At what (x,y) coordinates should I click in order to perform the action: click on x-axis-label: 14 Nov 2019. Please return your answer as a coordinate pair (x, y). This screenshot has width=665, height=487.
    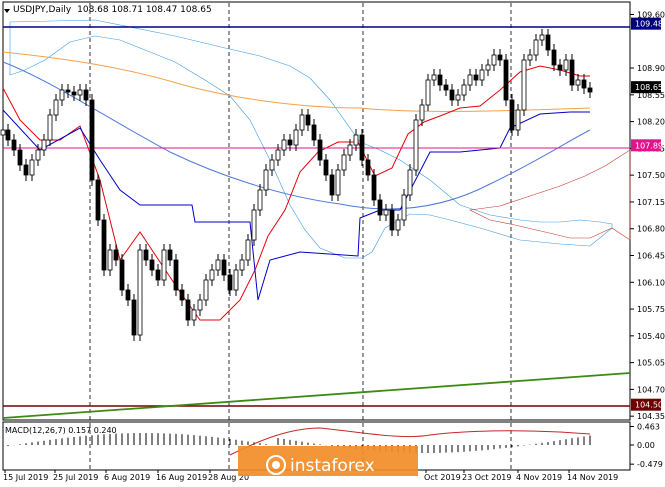
    Looking at the image, I should click on (592, 477).